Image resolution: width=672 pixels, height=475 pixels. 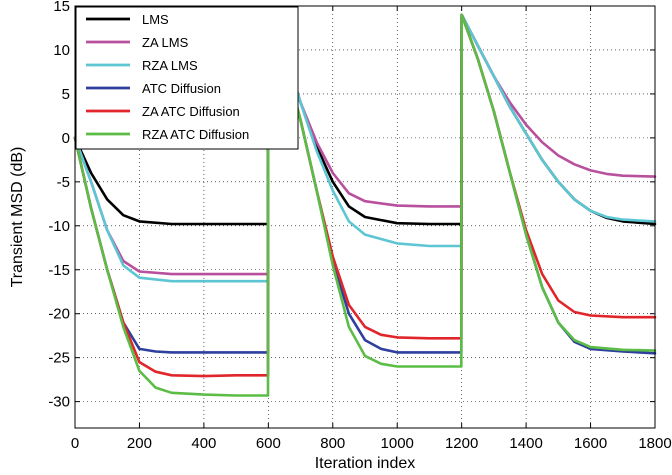 I want to click on legend-box, so click(x=187, y=78).